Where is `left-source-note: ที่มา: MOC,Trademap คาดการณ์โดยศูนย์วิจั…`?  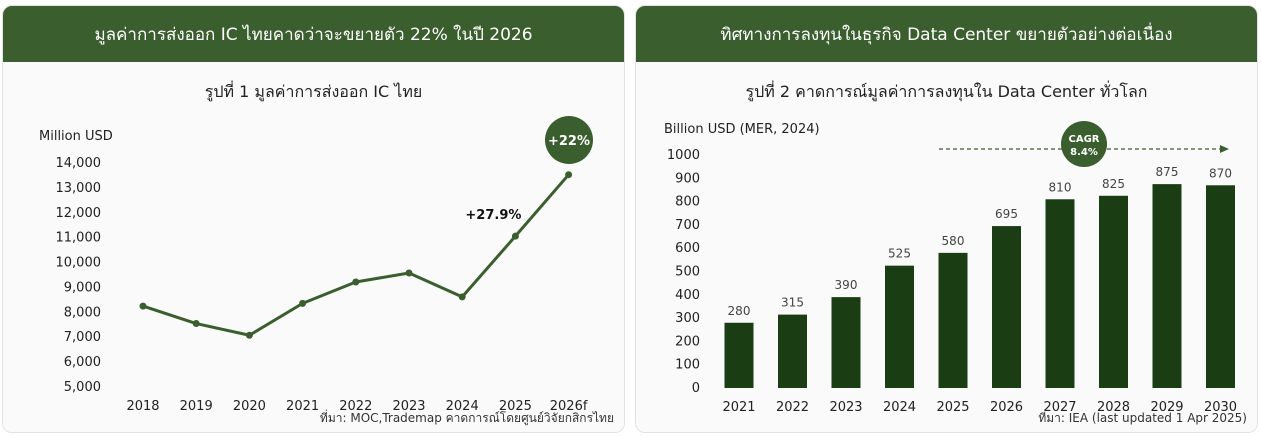
left-source-note: ที่มา: MOC,Trademap คาดการณ์โดยศูนย์วิจั… is located at coordinates (466, 418).